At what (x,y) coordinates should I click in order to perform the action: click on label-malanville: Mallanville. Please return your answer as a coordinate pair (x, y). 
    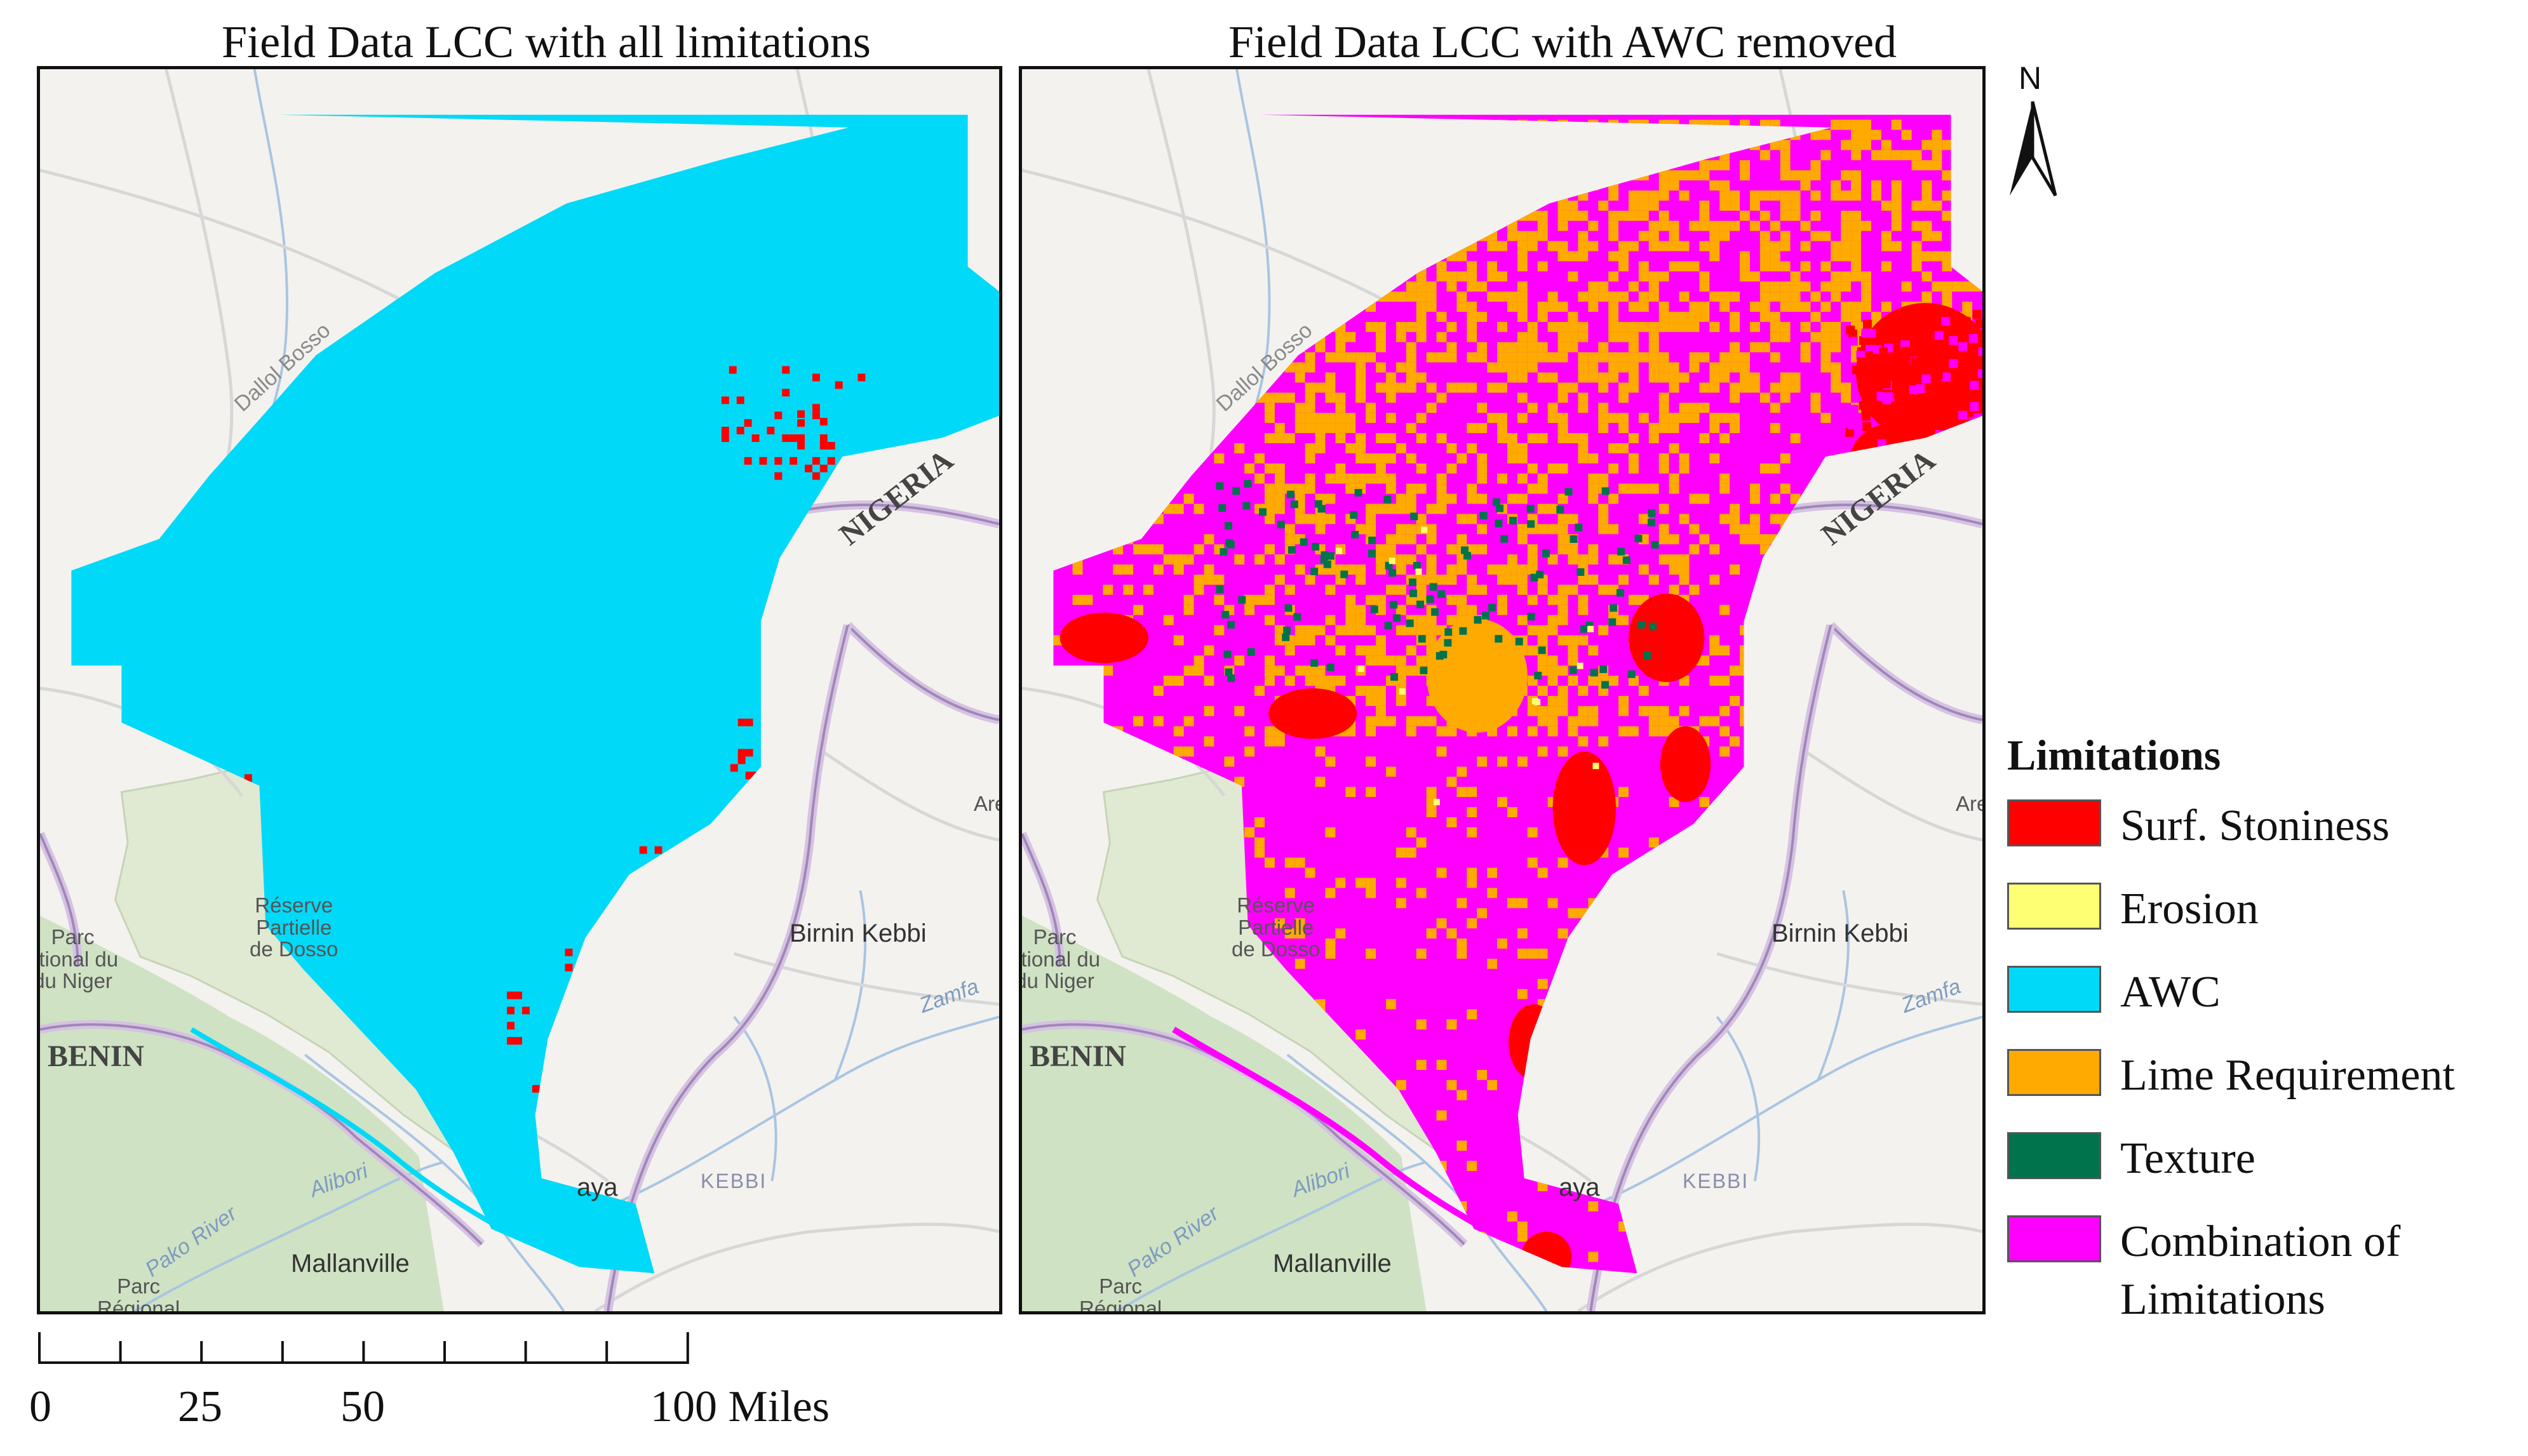
    Looking at the image, I should click on (350, 1264).